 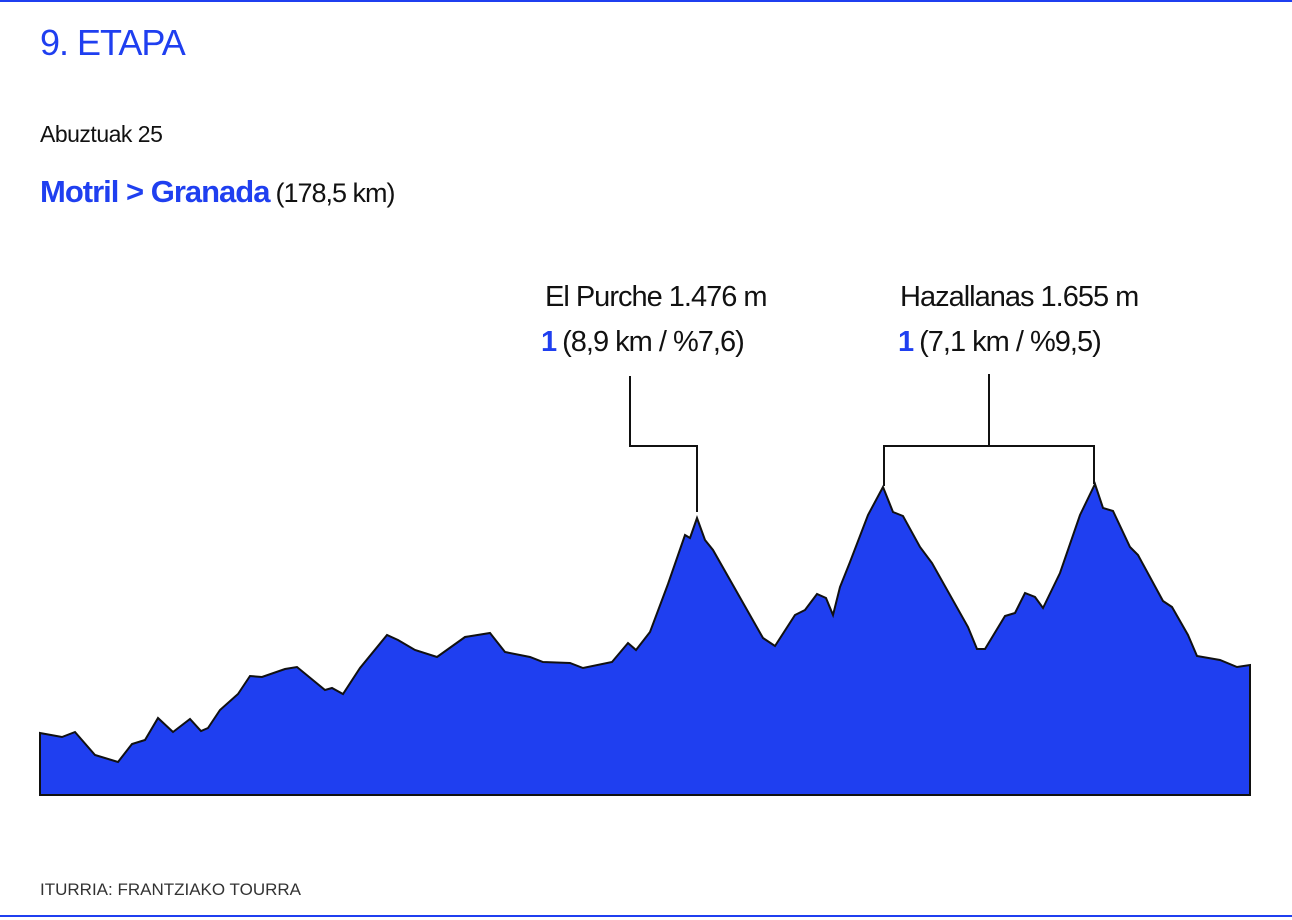 I want to click on climb-info: 1 (8,9 km / %7,6), so click(x=642, y=342).